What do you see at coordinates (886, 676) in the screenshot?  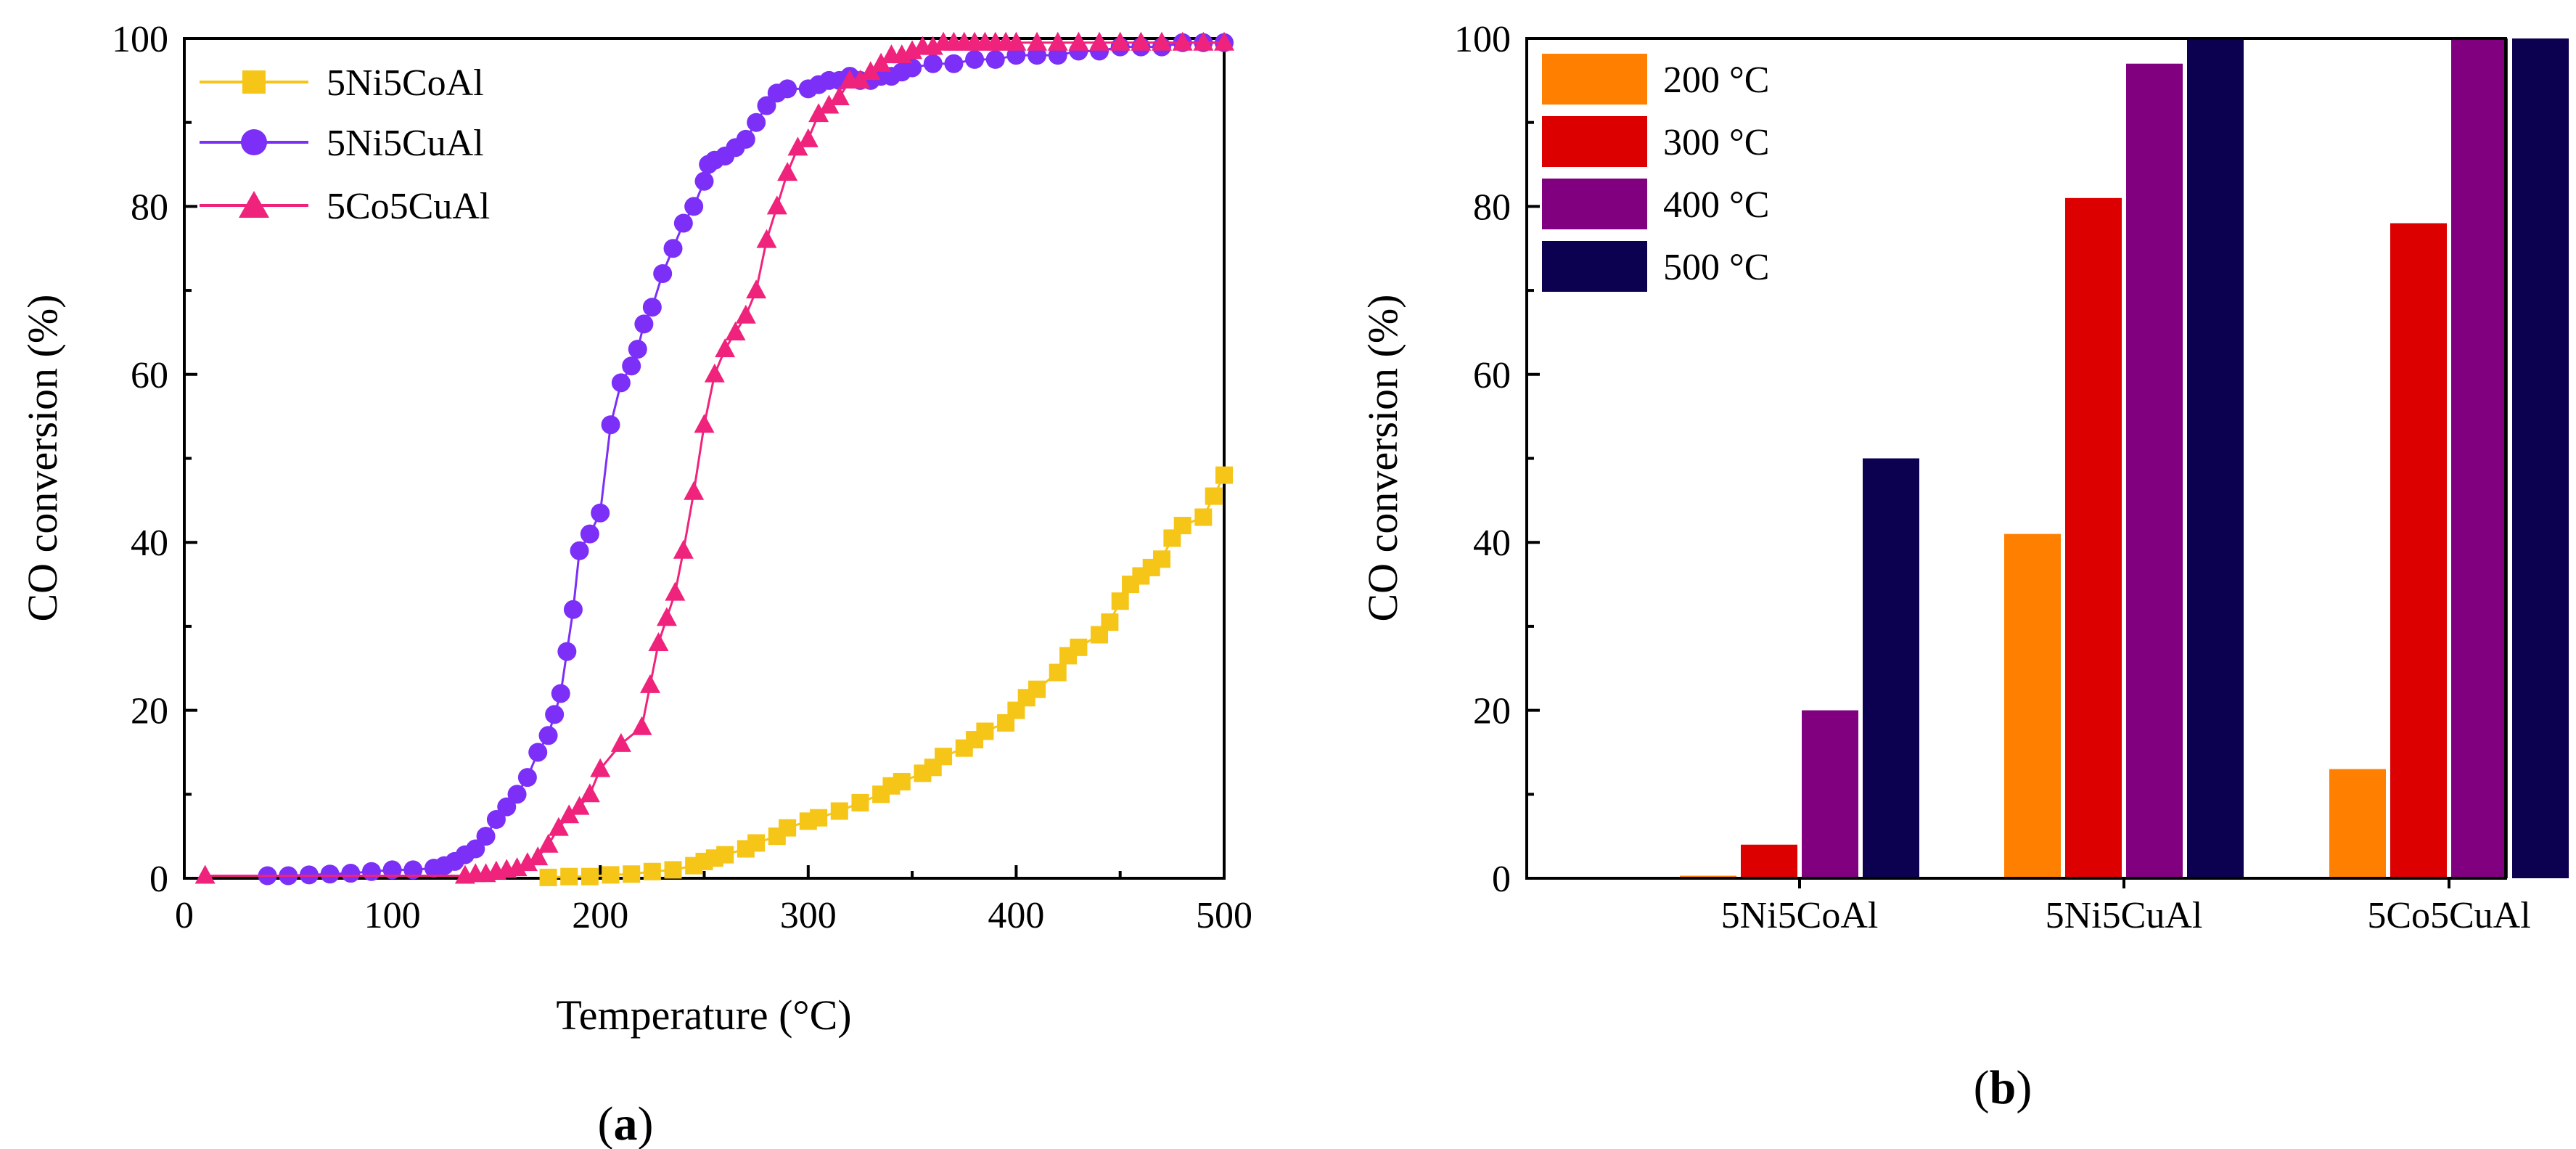 I see `series-5ni5coal` at bounding box center [886, 676].